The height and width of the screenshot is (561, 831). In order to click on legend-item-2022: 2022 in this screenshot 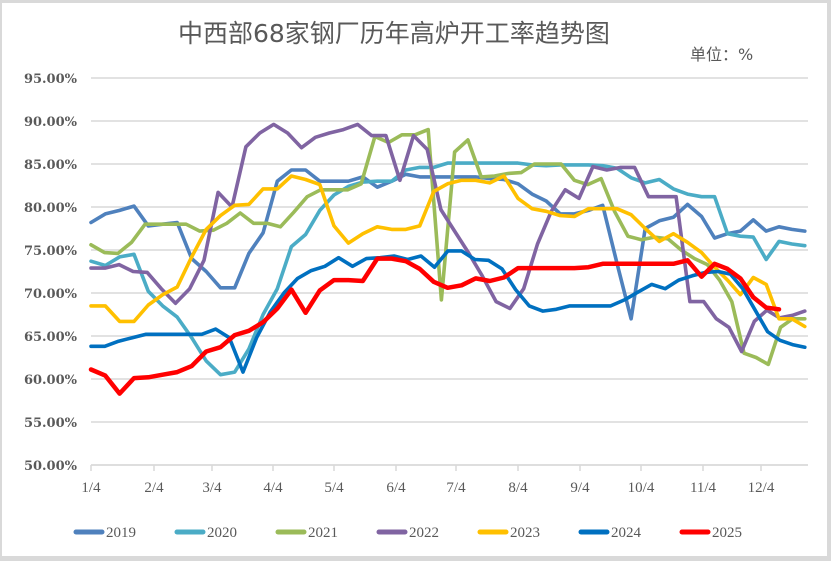, I will do `click(407, 533)`.